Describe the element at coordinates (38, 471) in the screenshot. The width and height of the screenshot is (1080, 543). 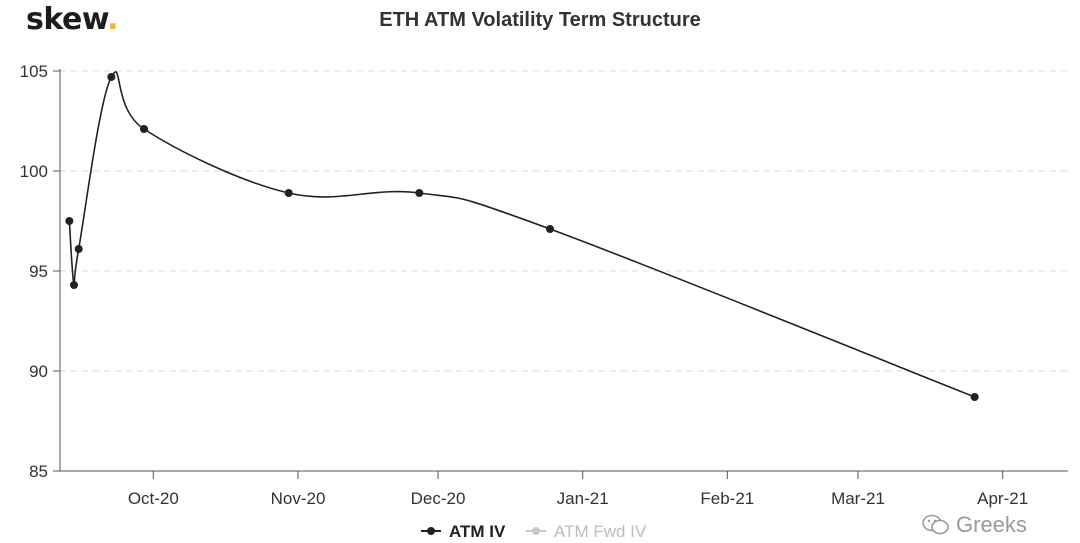
I see `y-tick-label: 85` at that location.